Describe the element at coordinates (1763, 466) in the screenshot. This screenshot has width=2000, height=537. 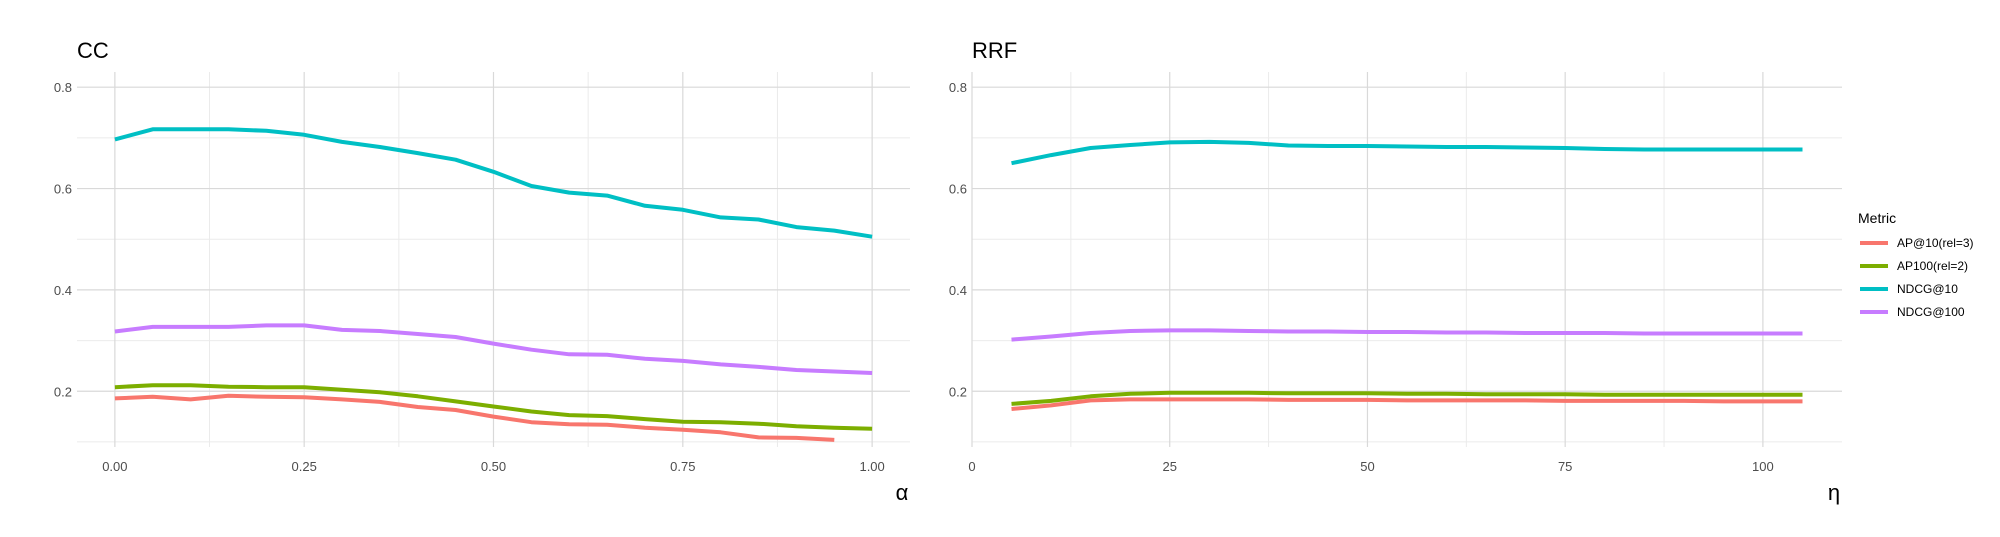
I see `x-tick-label: 100` at that location.